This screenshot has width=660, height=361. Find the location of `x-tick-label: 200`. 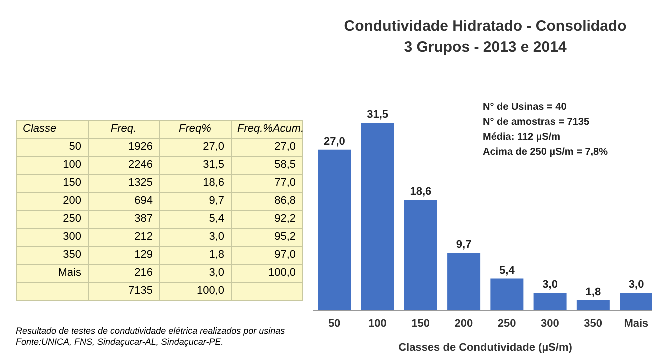

x-tick-label: 200 is located at coordinates (464, 324).